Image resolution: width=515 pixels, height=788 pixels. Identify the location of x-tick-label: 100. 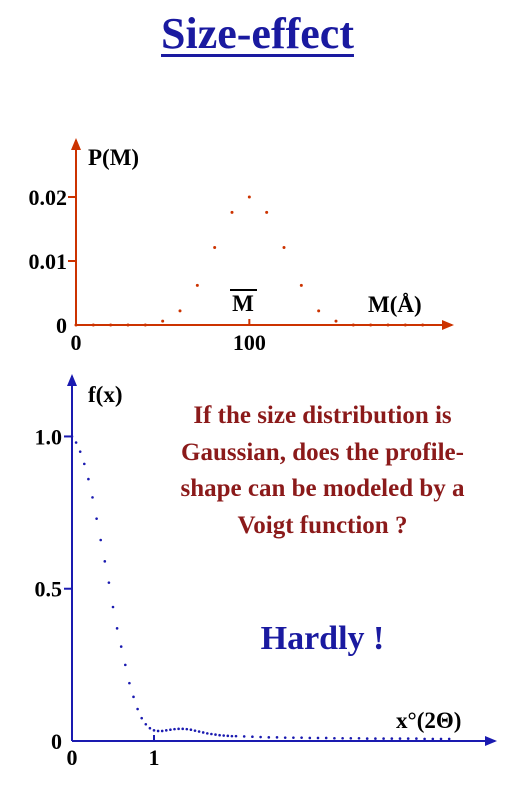
(249, 342).